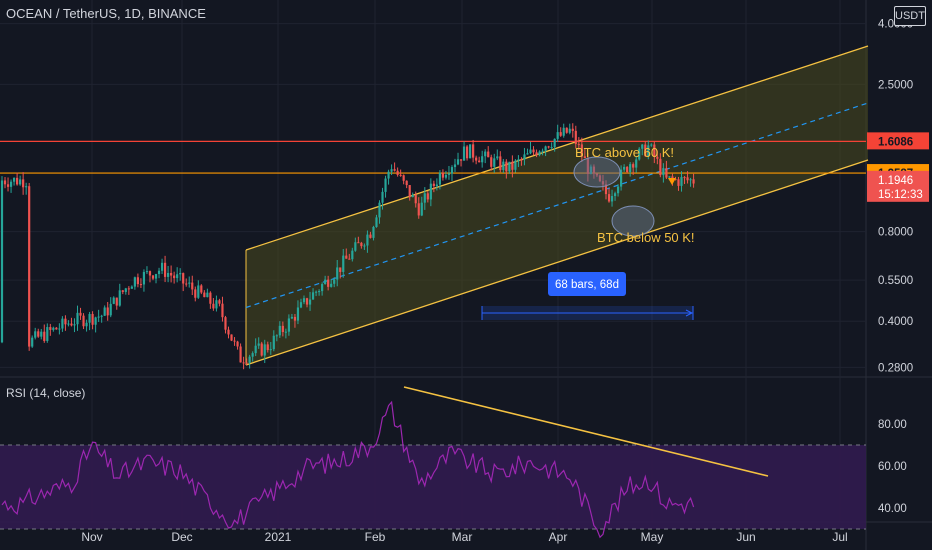 This screenshot has width=932, height=550. I want to click on annotation-btc-below: BTC below 50 K!, so click(646, 237).